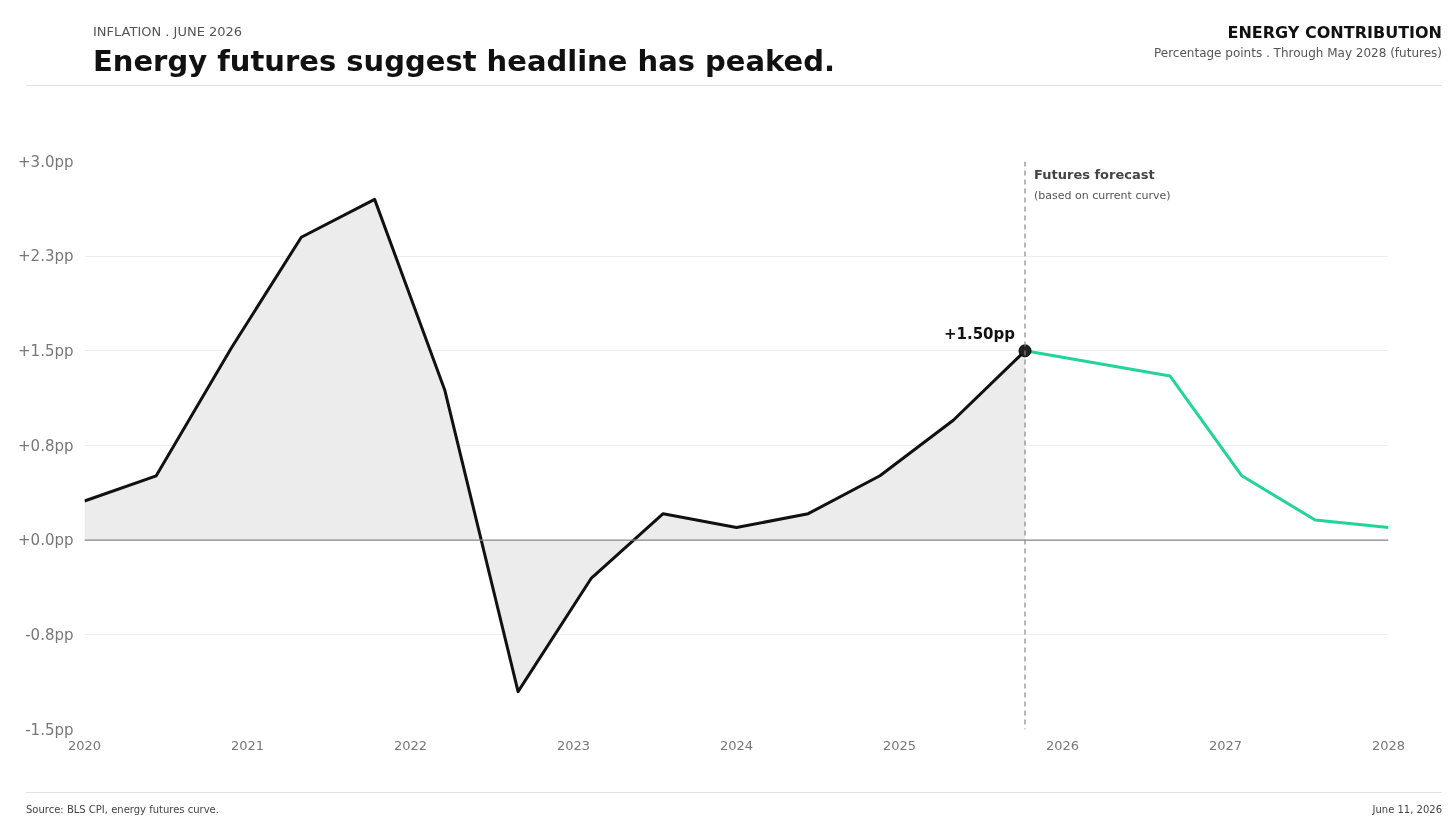 This screenshot has width=1456, height=819. I want to click on y-tick-label: +3.0pp, so click(46, 161).